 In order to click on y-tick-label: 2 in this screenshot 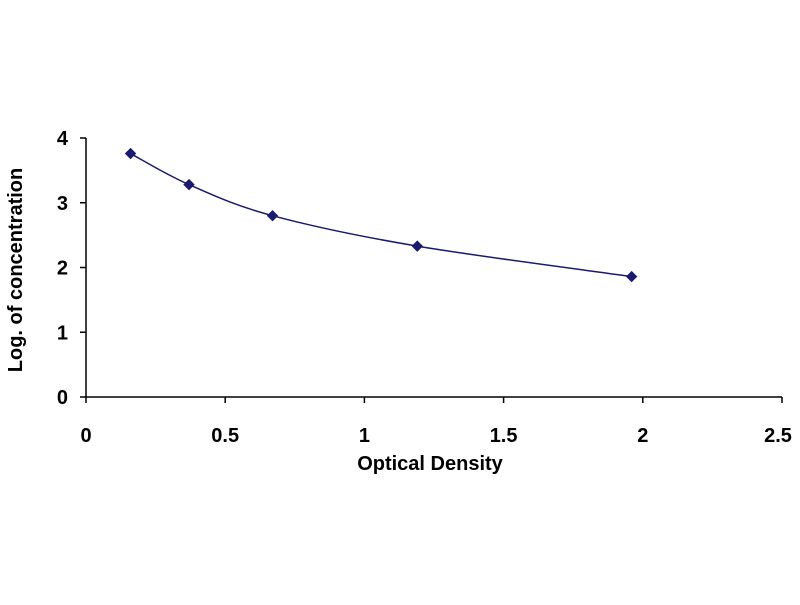, I will do `click(62, 269)`.